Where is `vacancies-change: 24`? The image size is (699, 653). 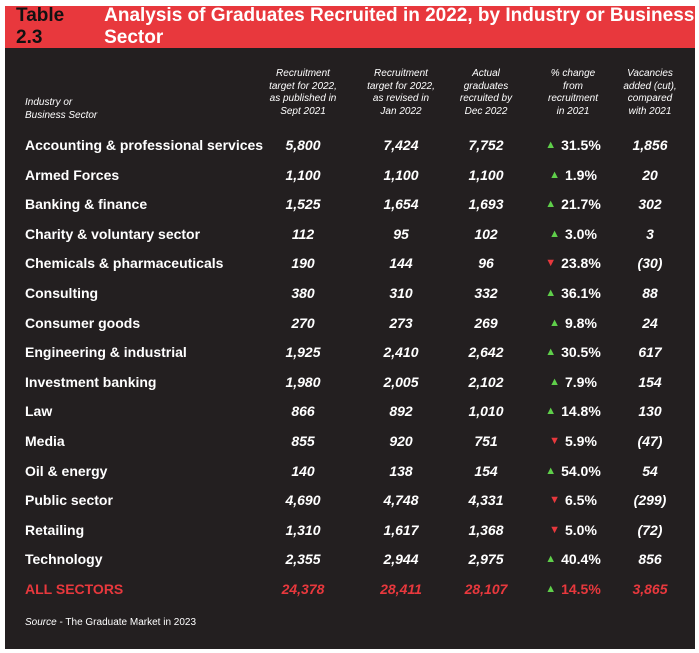
vacancies-change: 24 is located at coordinates (650, 322).